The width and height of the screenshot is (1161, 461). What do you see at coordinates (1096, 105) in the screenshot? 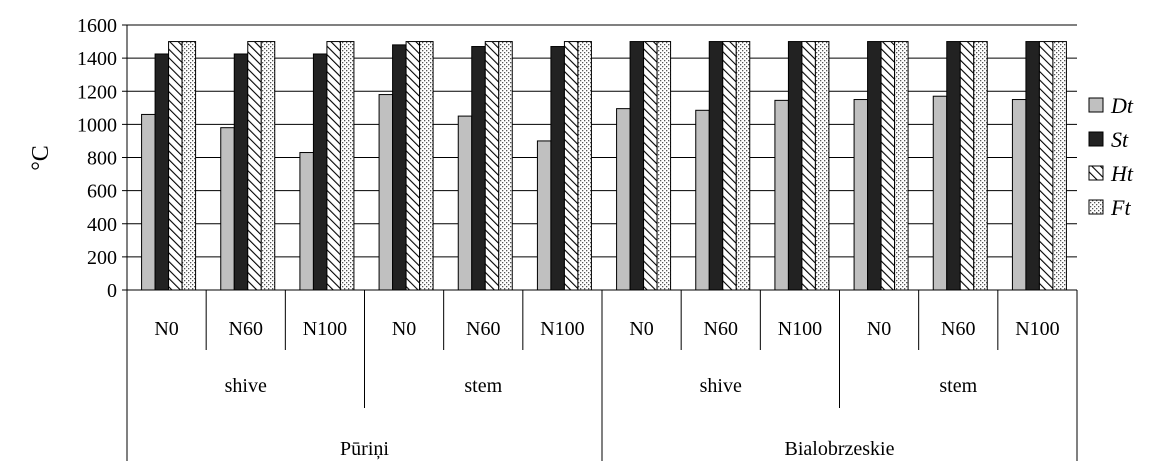
I see `legend-swatch-dt` at bounding box center [1096, 105].